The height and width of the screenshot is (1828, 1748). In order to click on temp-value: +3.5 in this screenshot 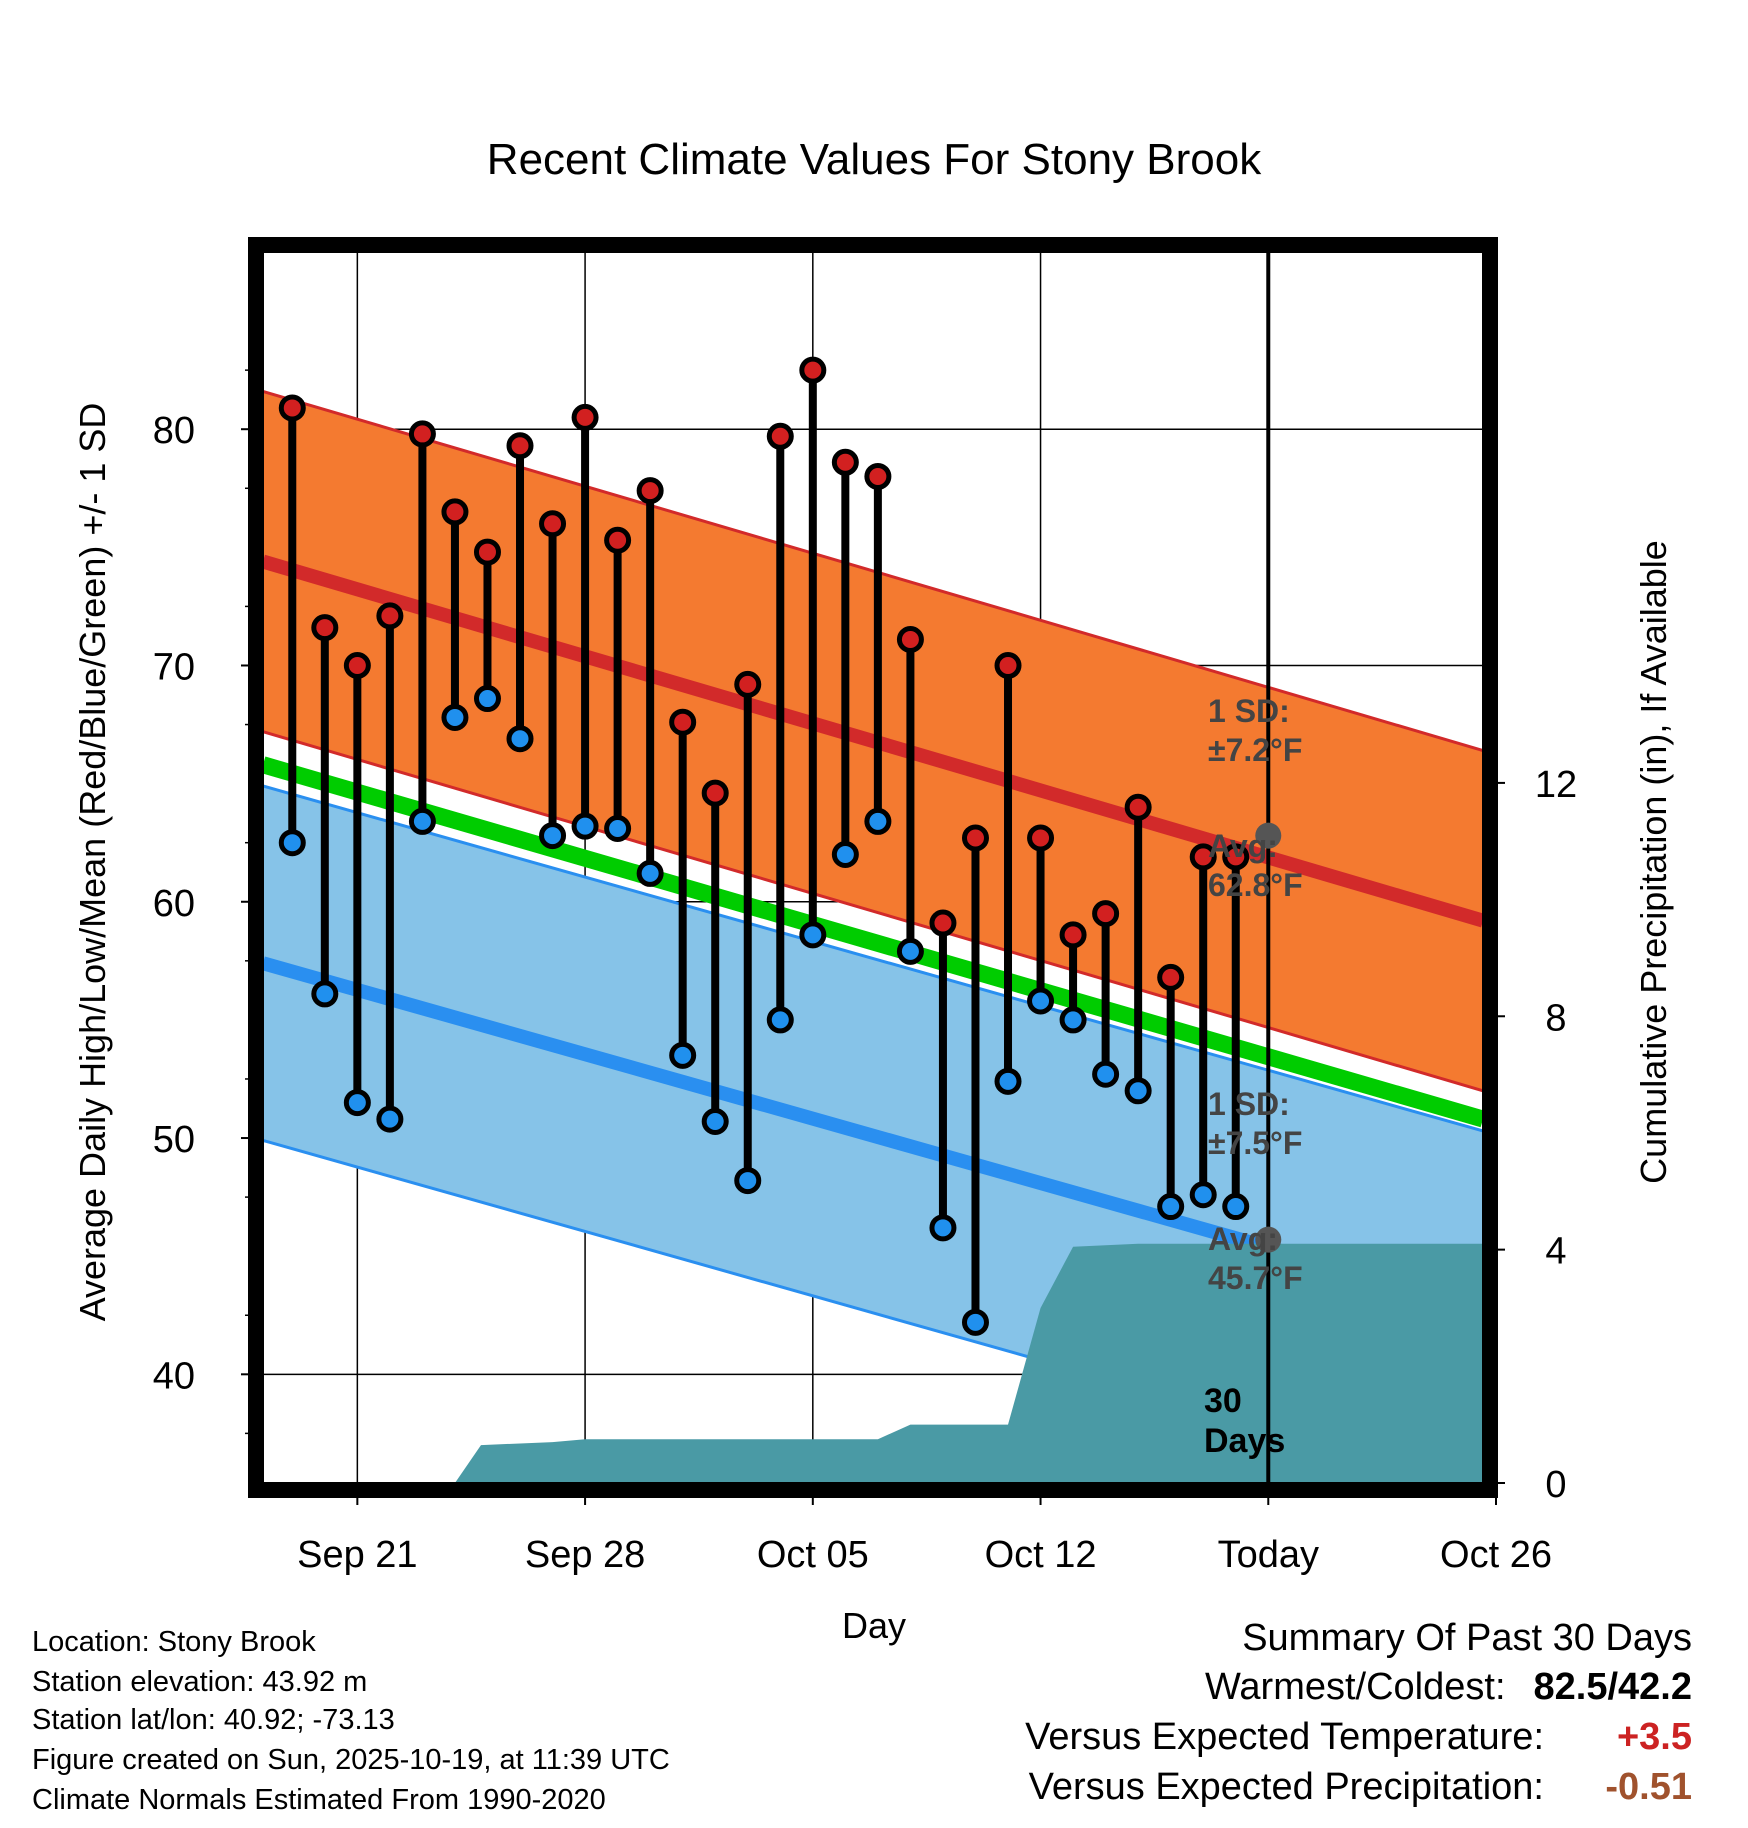, I will do `click(1654, 1737)`.